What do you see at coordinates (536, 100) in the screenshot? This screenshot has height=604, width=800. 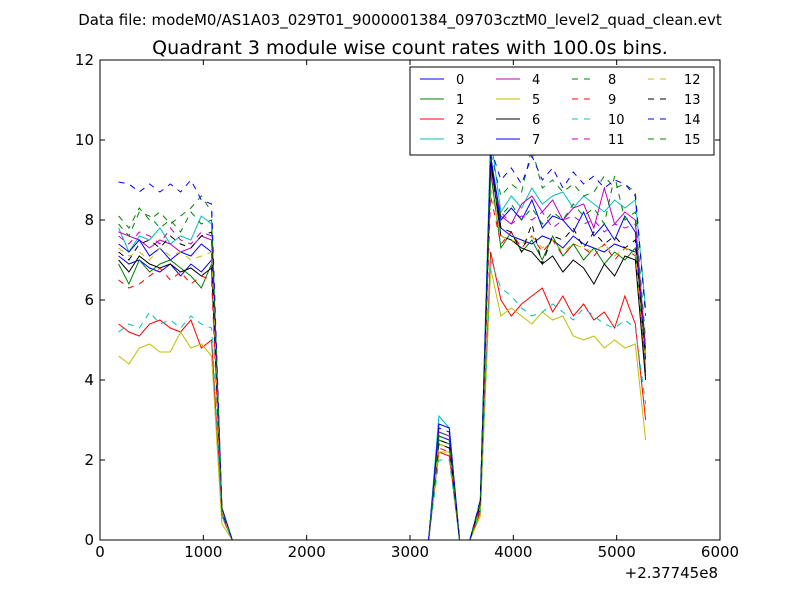 I see `legend-label-5: 5` at bounding box center [536, 100].